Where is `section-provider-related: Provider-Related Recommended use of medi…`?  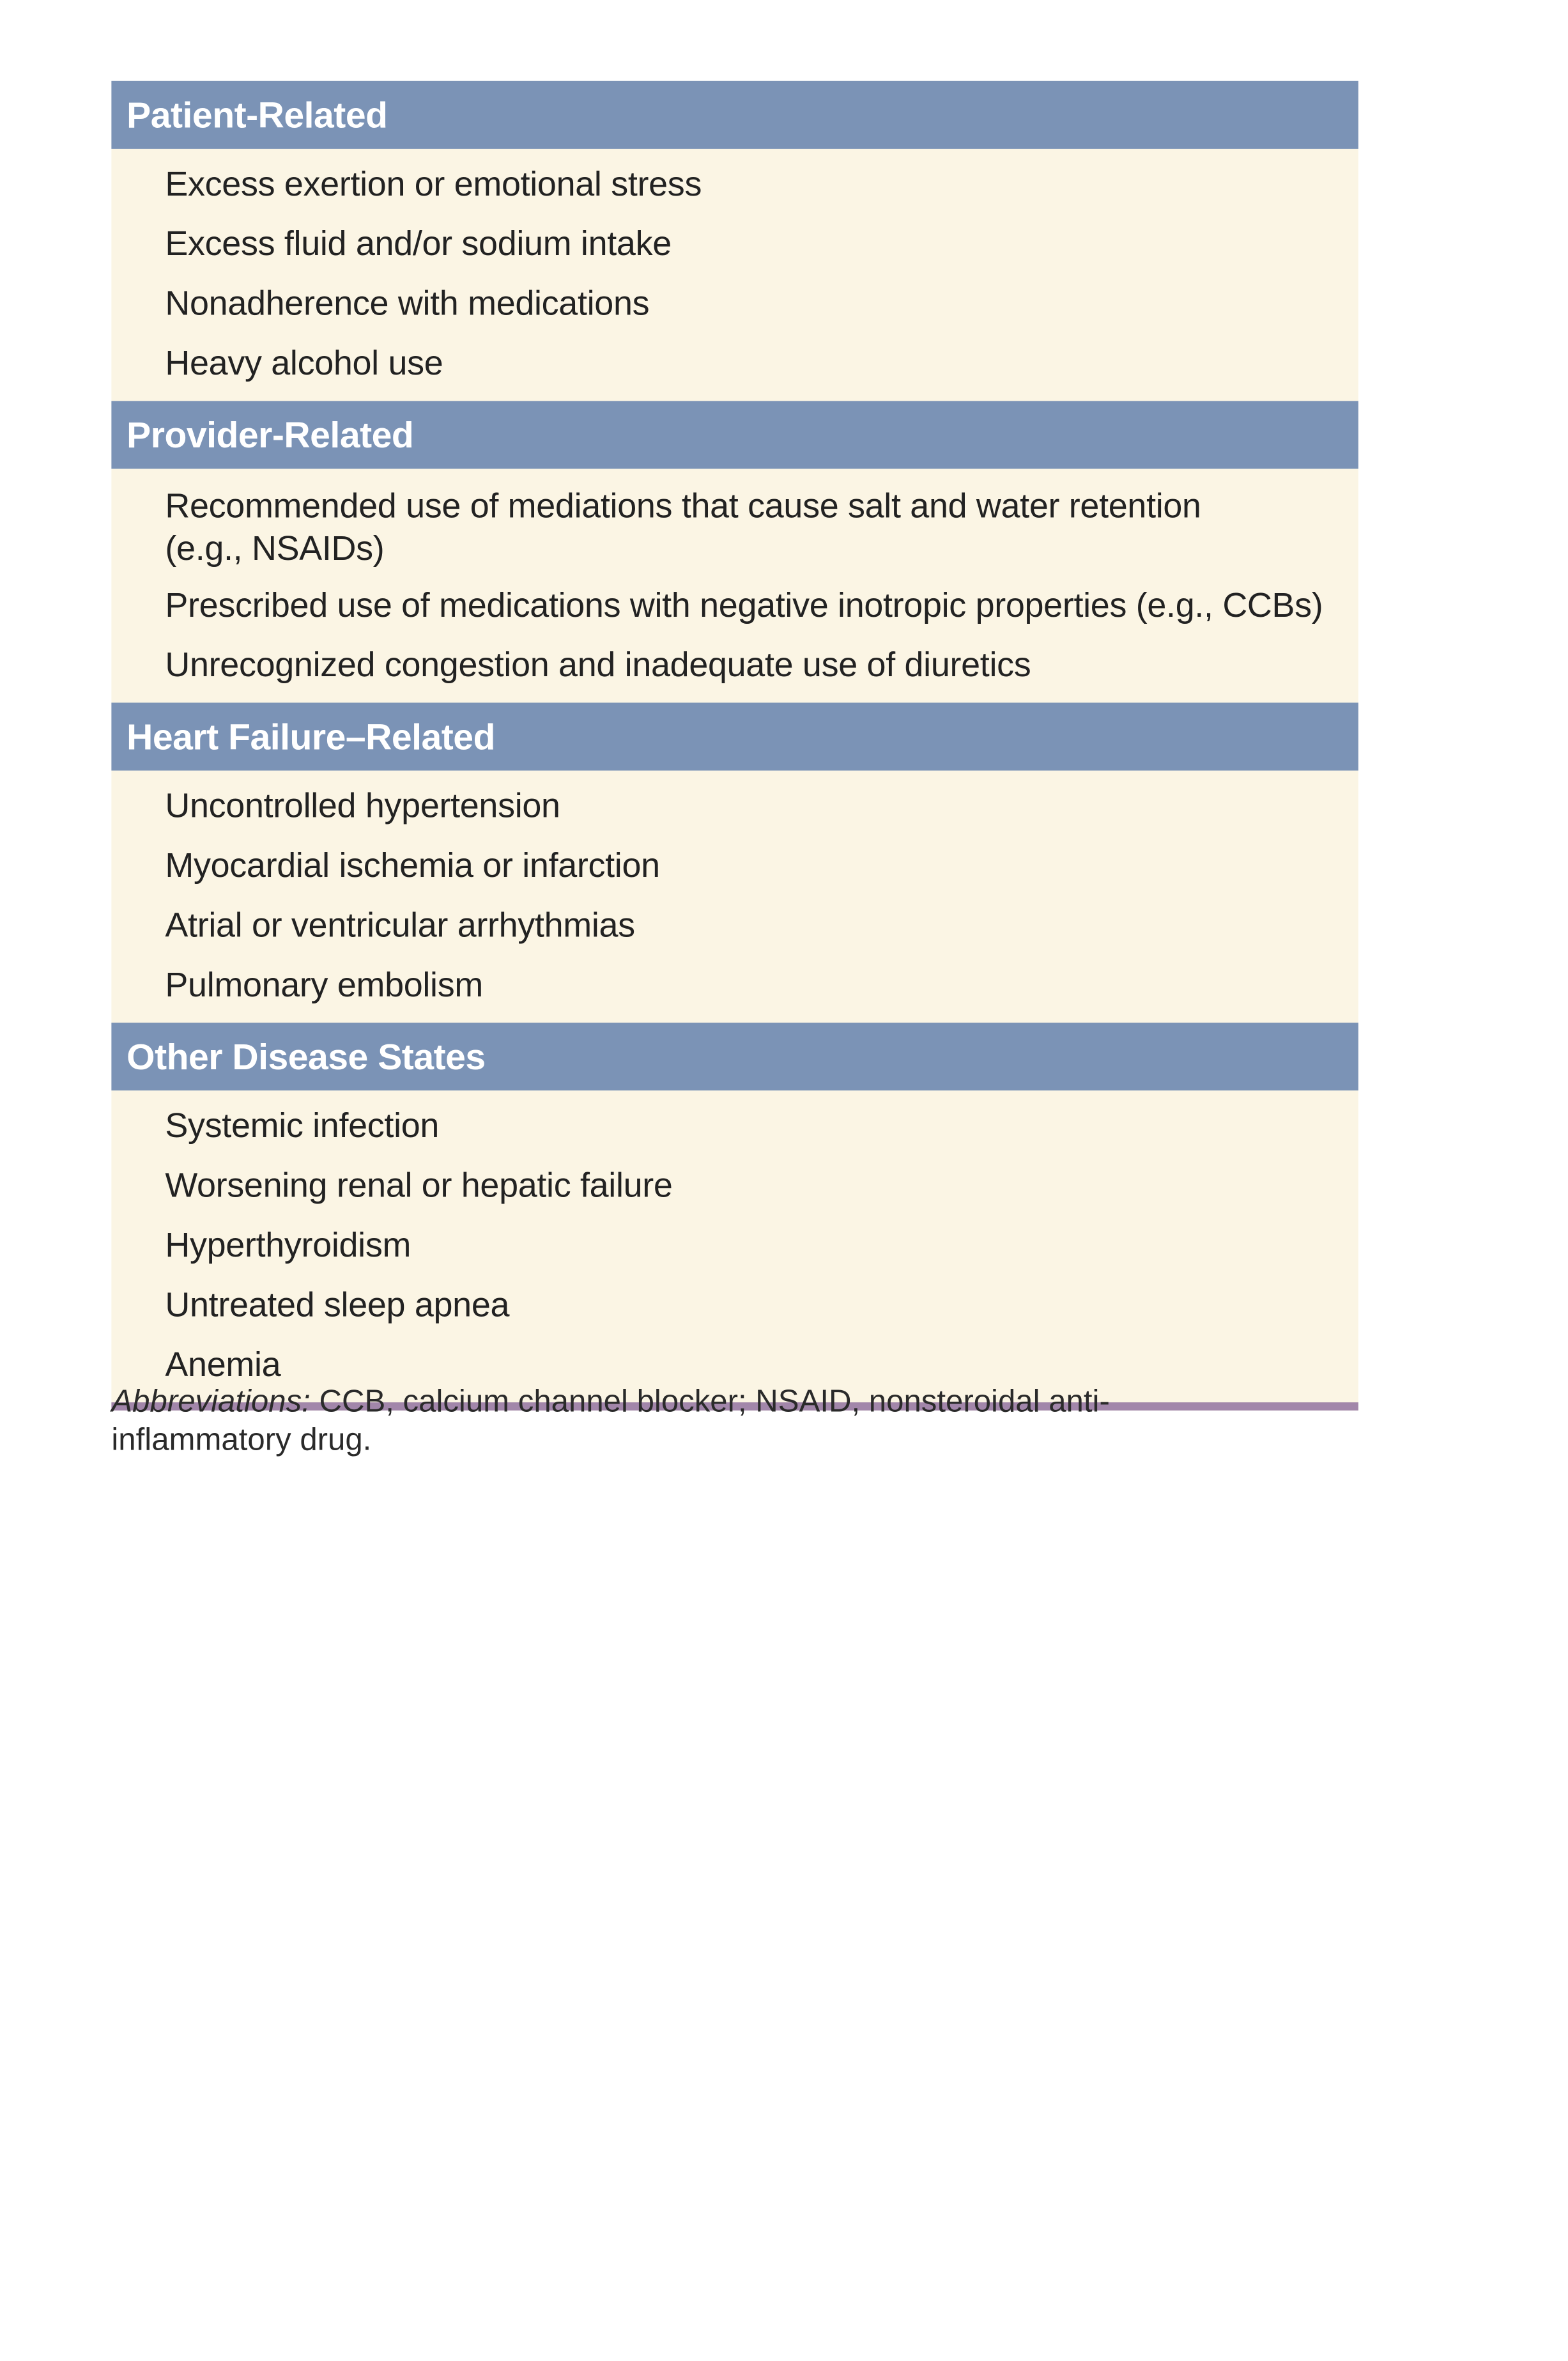 section-provider-related: Provider-Related Recommended use of medi… is located at coordinates (734, 551).